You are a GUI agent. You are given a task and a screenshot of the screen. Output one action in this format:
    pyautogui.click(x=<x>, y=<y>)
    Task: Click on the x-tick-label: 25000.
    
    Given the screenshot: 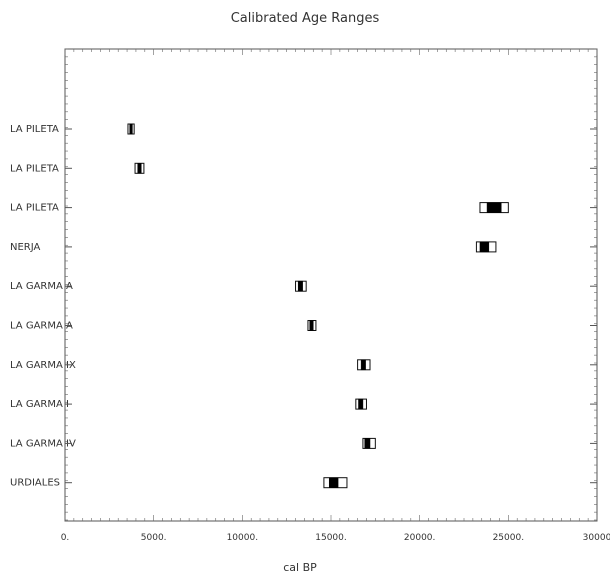 What is the action you would take?
    pyautogui.click(x=509, y=538)
    